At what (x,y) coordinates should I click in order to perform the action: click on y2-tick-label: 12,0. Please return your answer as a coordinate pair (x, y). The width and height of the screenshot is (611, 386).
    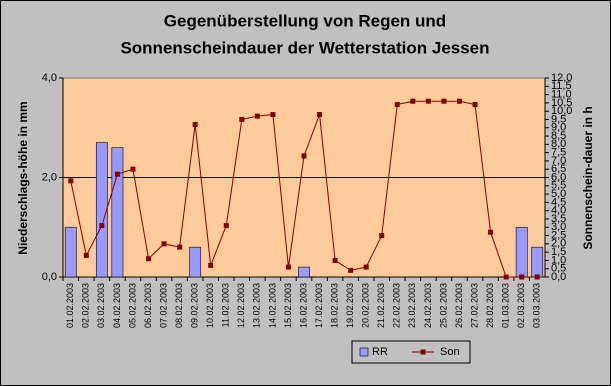
    Looking at the image, I should click on (561, 78).